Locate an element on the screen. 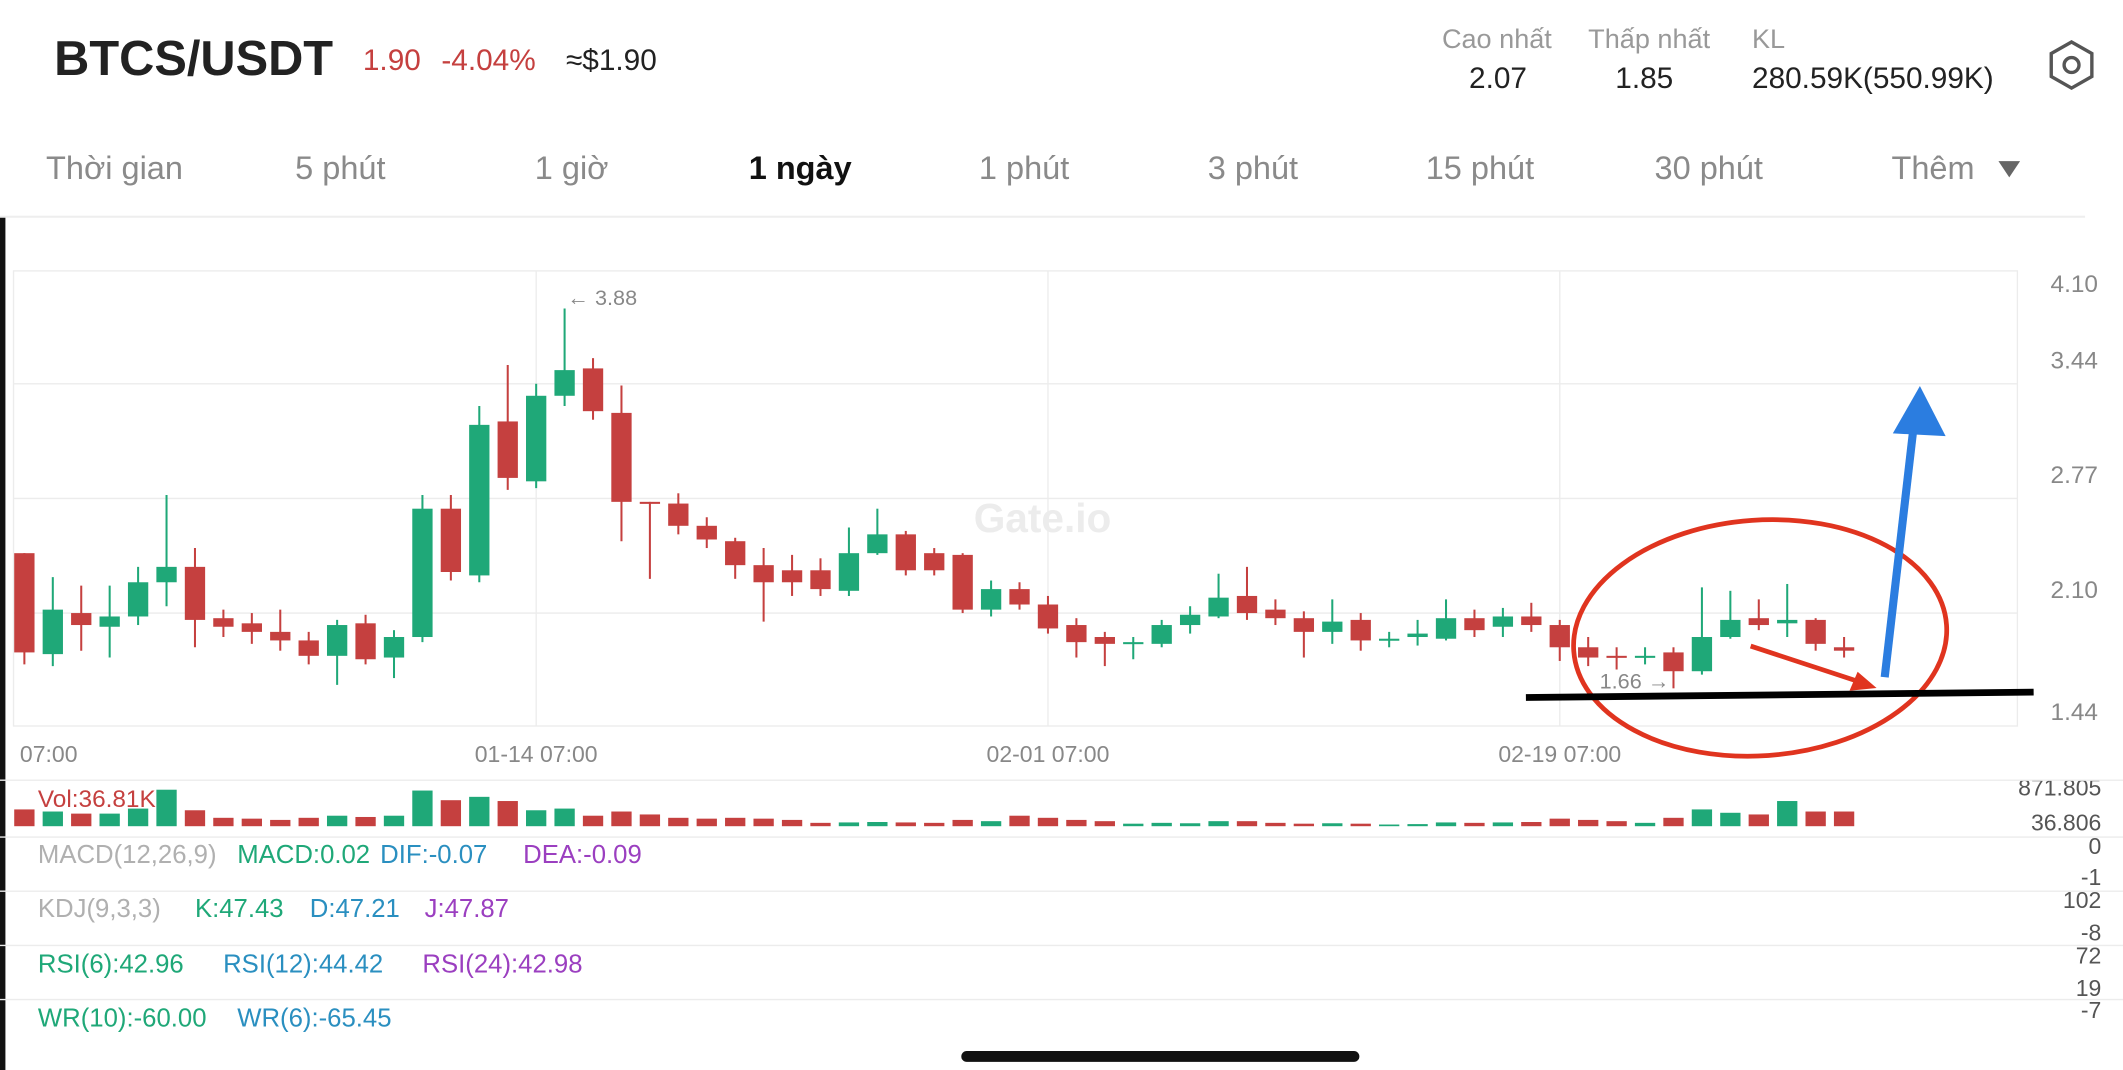  usd-price: ≈$1.90 is located at coordinates (611, 60).